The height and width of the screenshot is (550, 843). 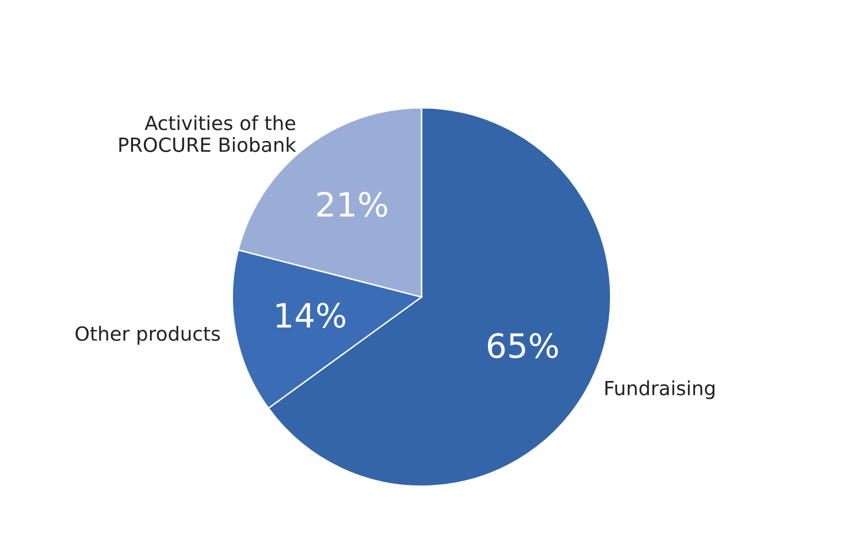 I want to click on data-label: 65%, so click(x=523, y=345).